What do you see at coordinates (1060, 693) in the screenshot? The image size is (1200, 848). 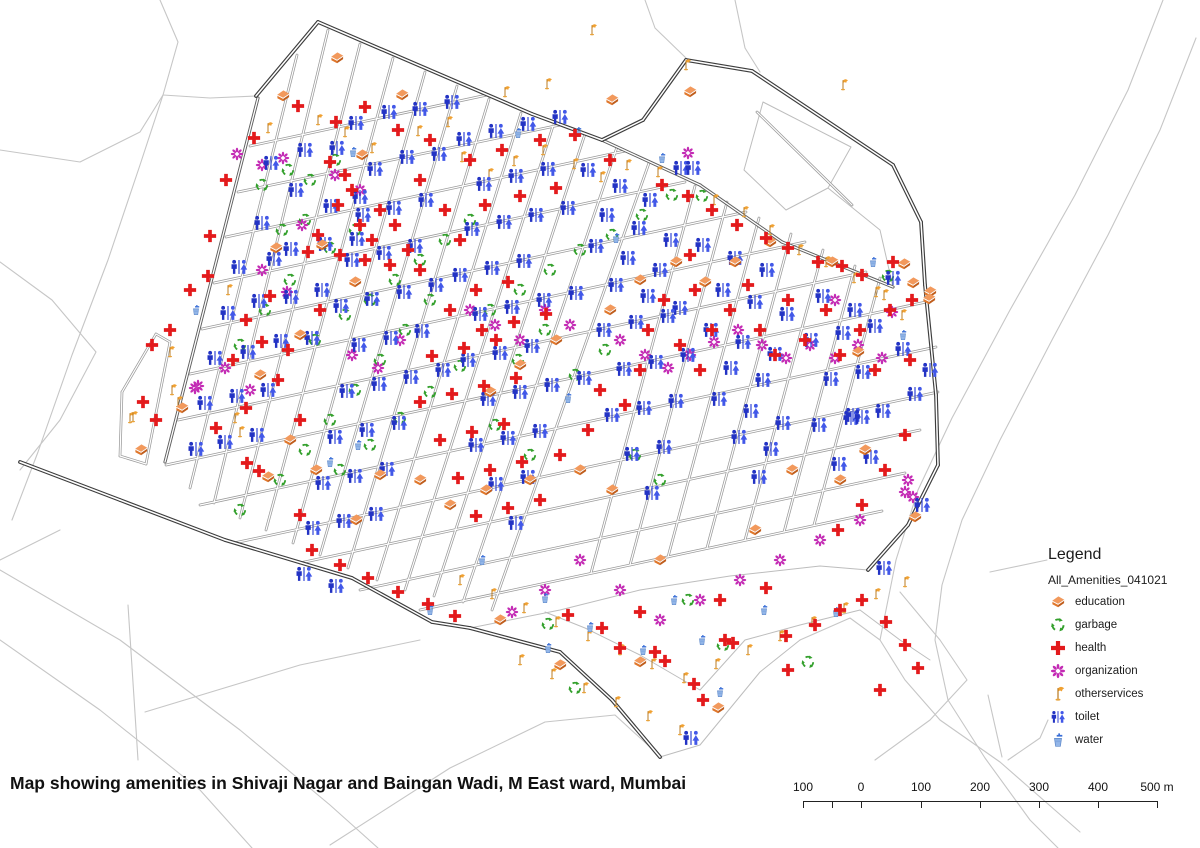 I see `otherservices-icon` at bounding box center [1060, 693].